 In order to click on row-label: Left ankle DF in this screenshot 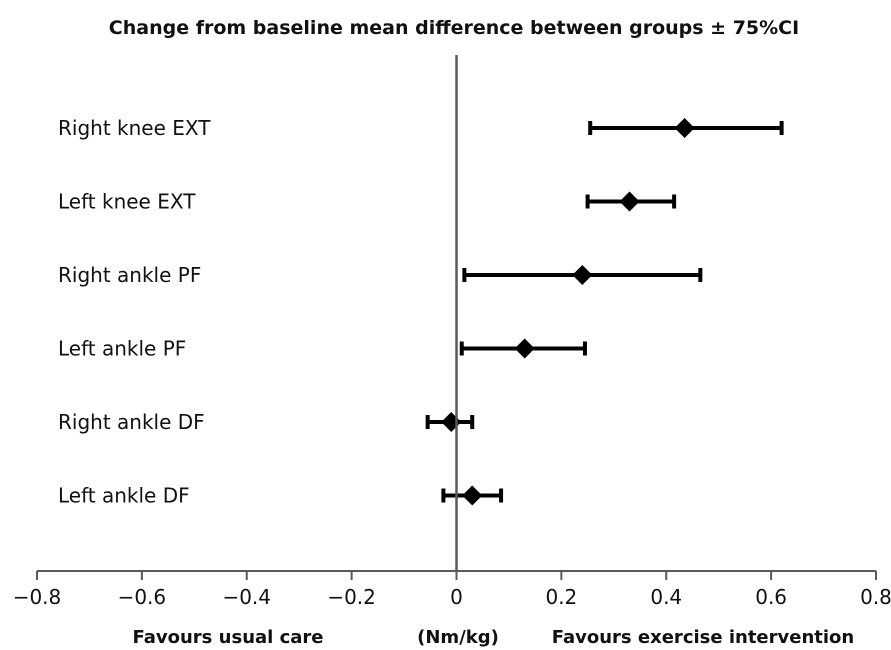, I will do `click(124, 496)`.